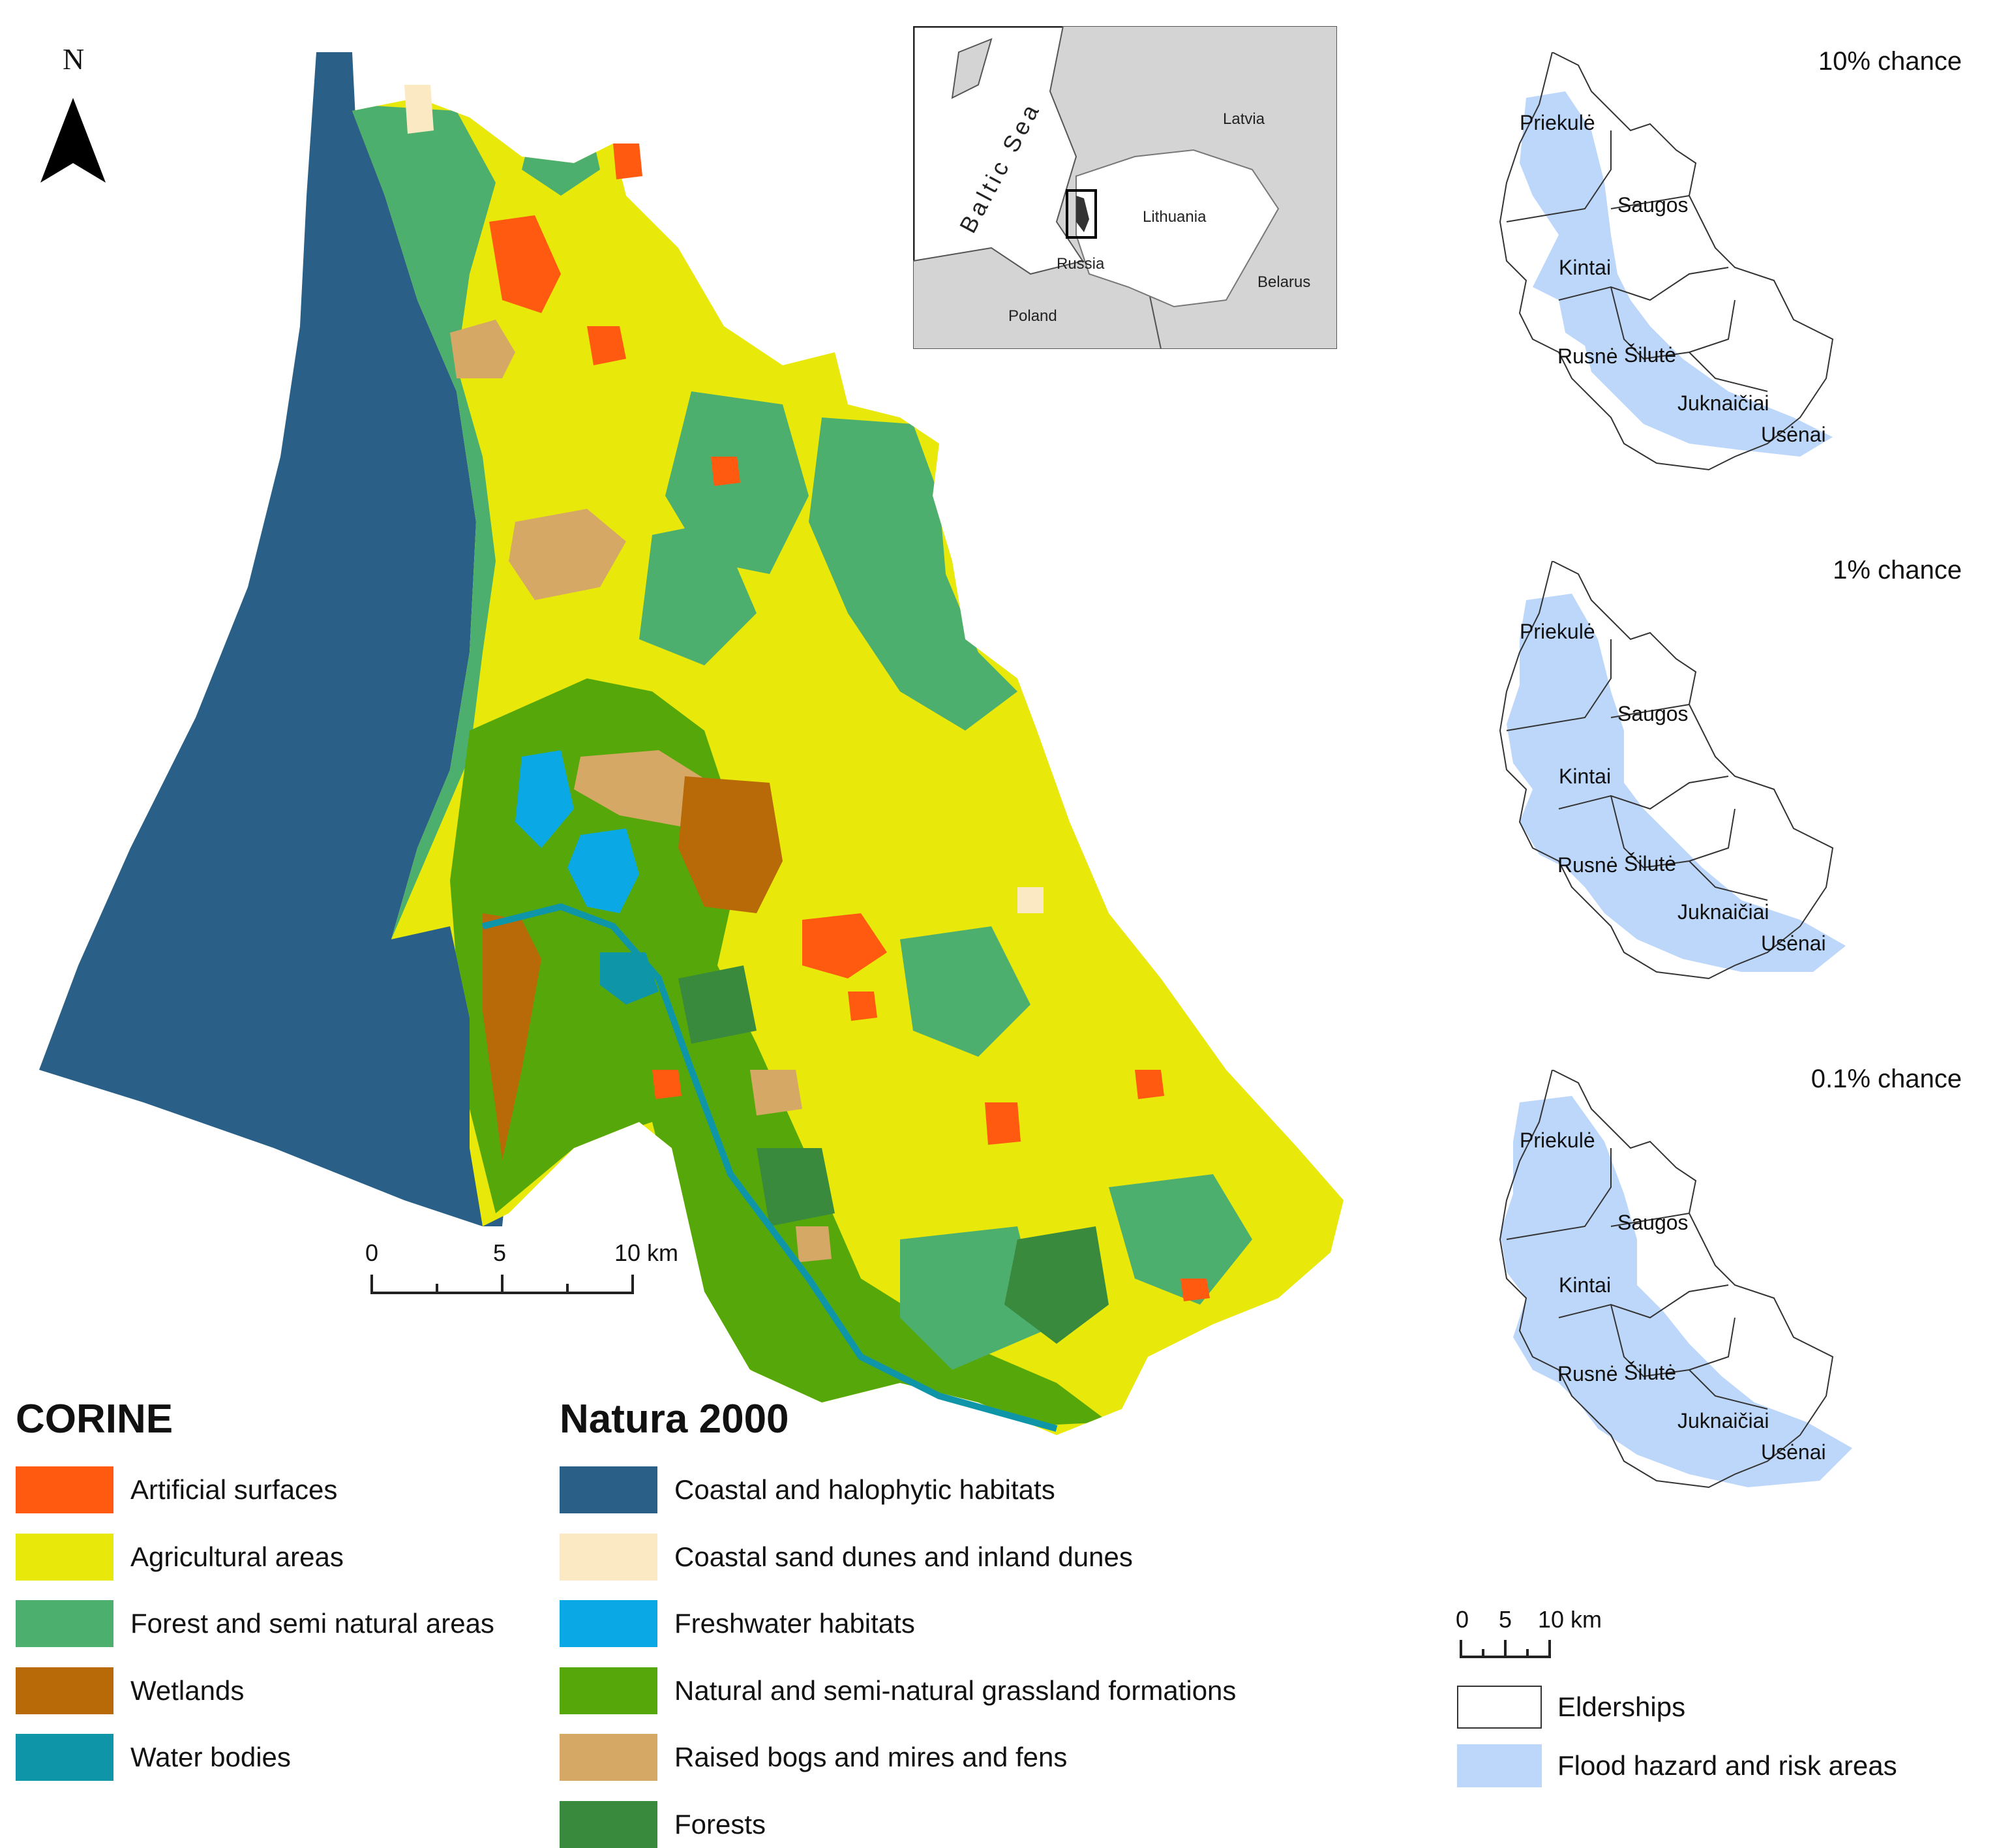  What do you see at coordinates (74, 59) in the screenshot?
I see `north-arrow-letter: N` at bounding box center [74, 59].